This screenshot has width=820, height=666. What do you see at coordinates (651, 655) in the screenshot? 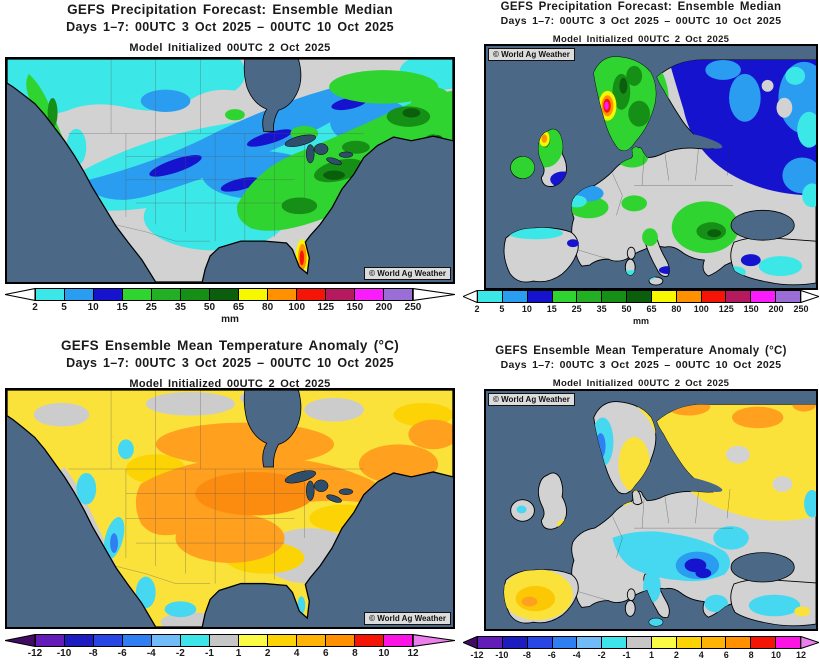
I see `colorbar-tick: 1` at bounding box center [651, 655].